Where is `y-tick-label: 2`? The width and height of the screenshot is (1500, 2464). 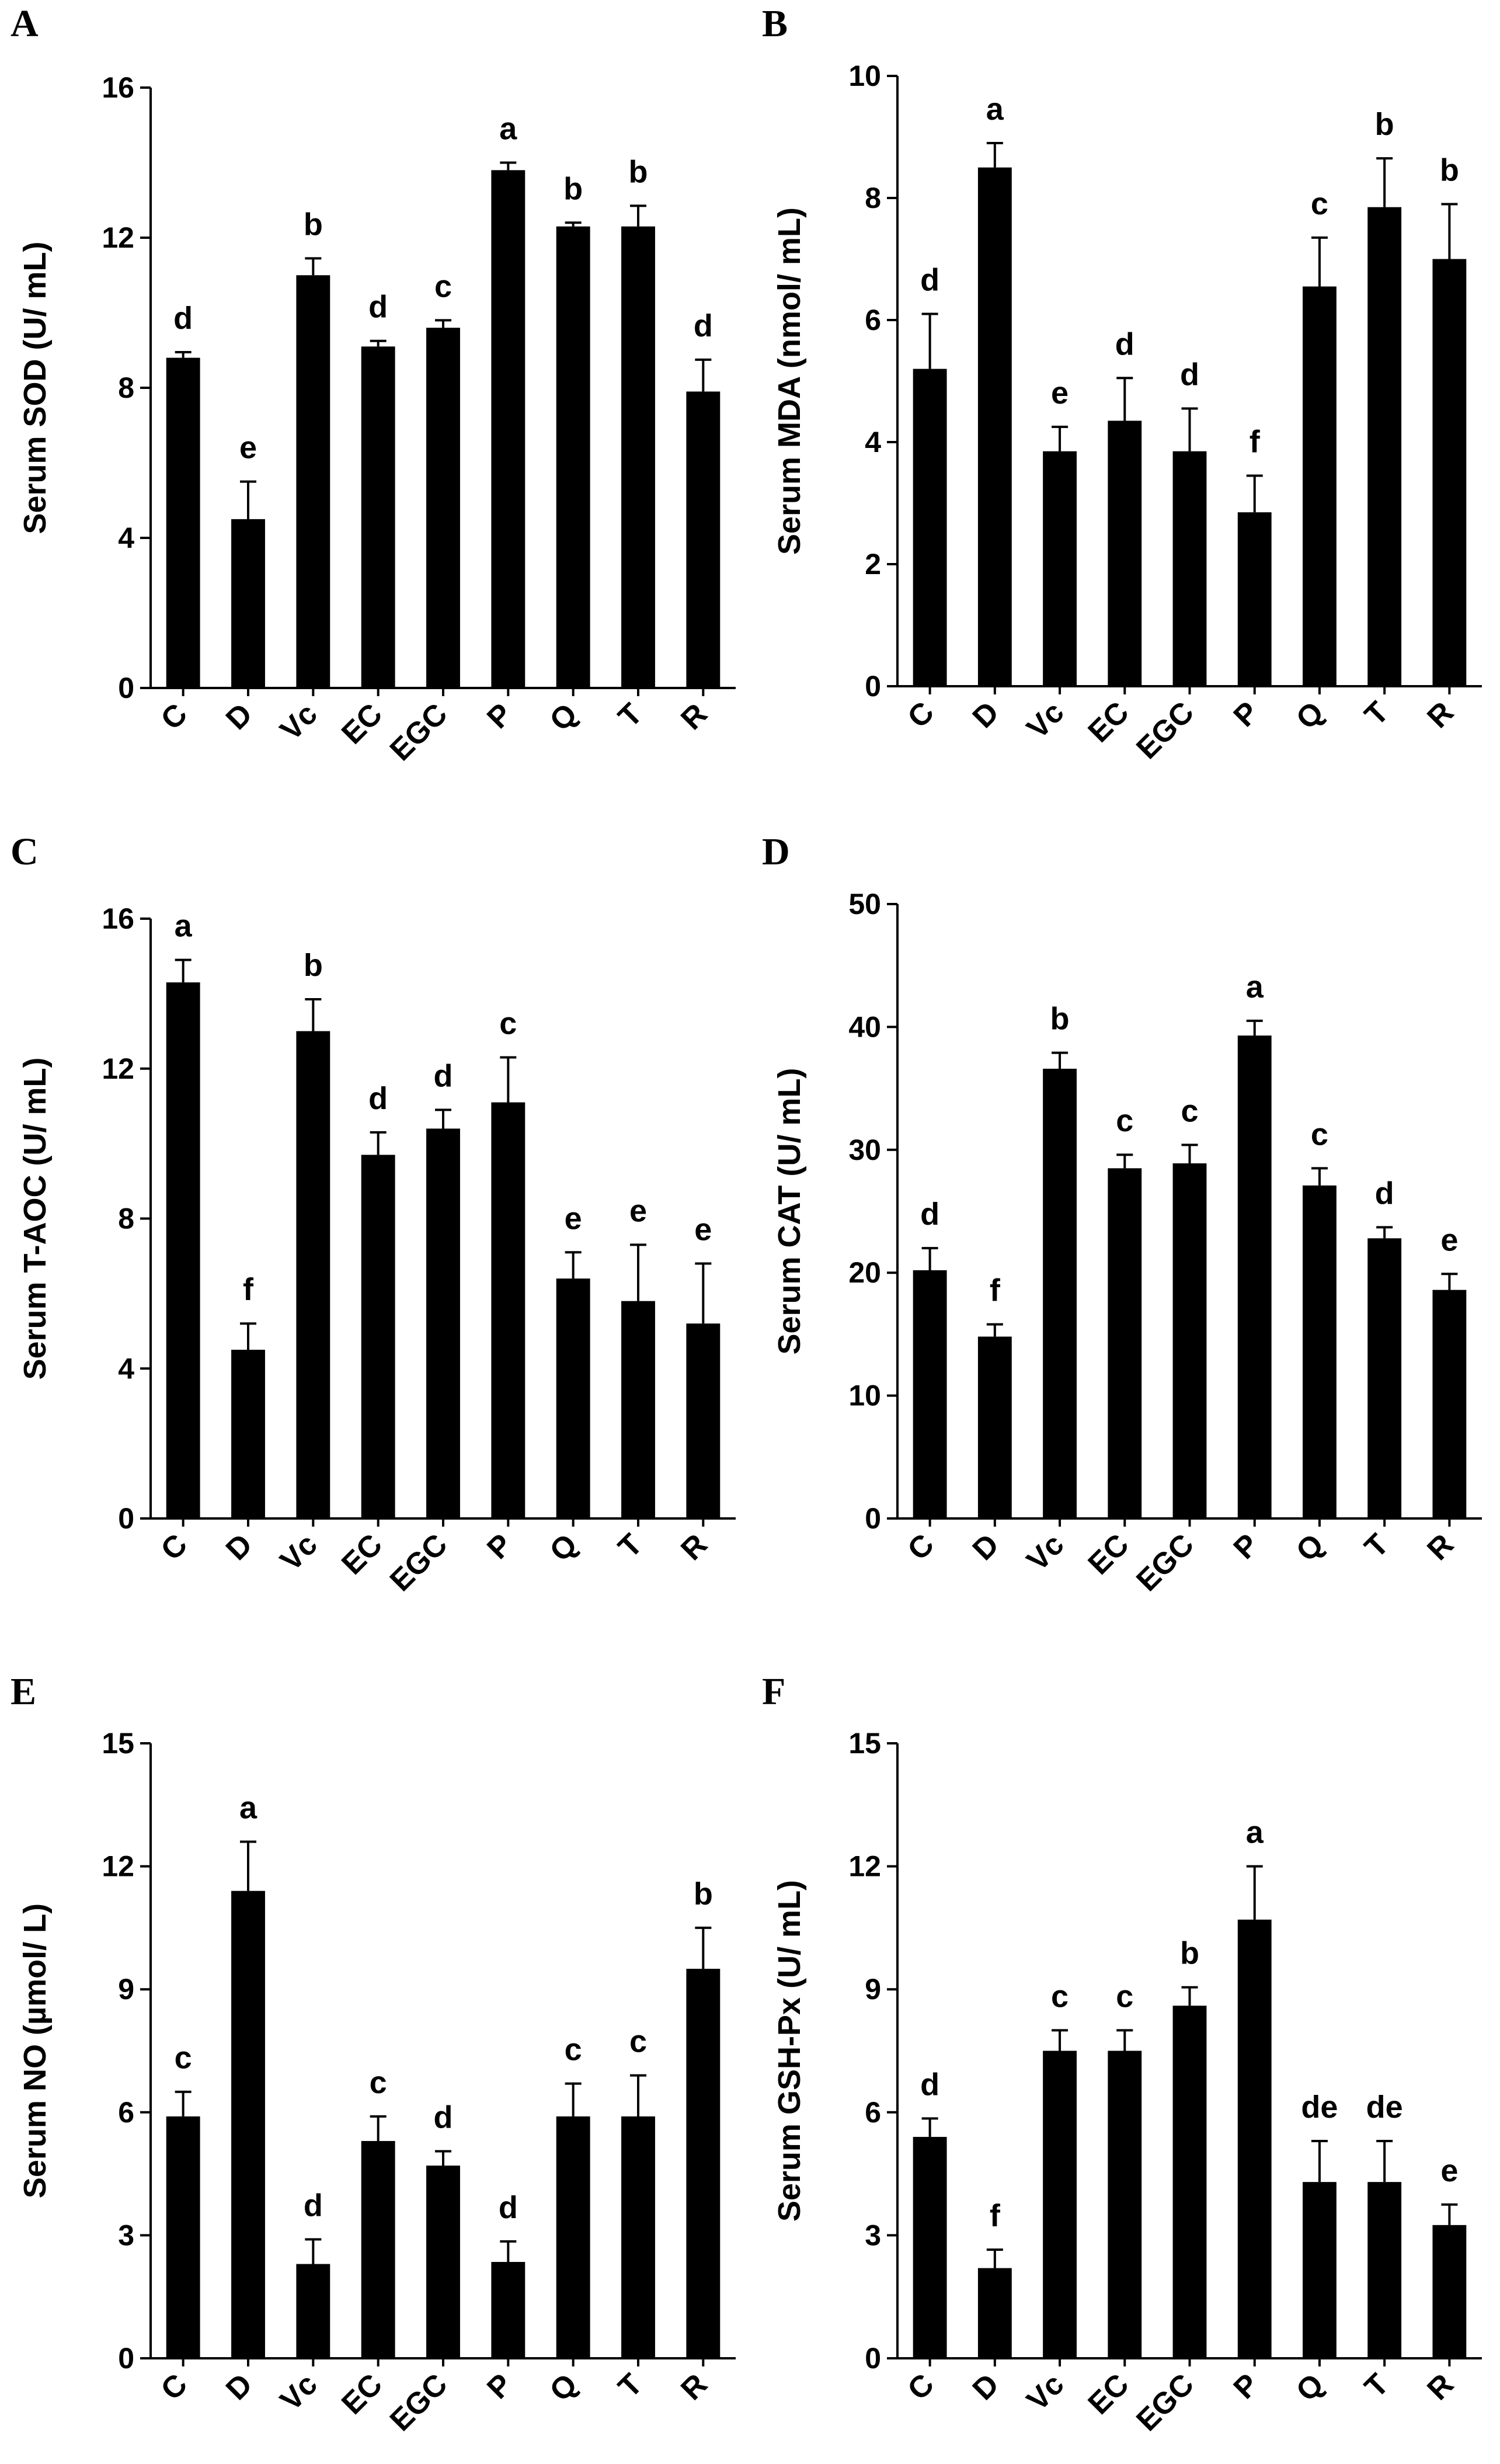
y-tick-label: 2 is located at coordinates (873, 564).